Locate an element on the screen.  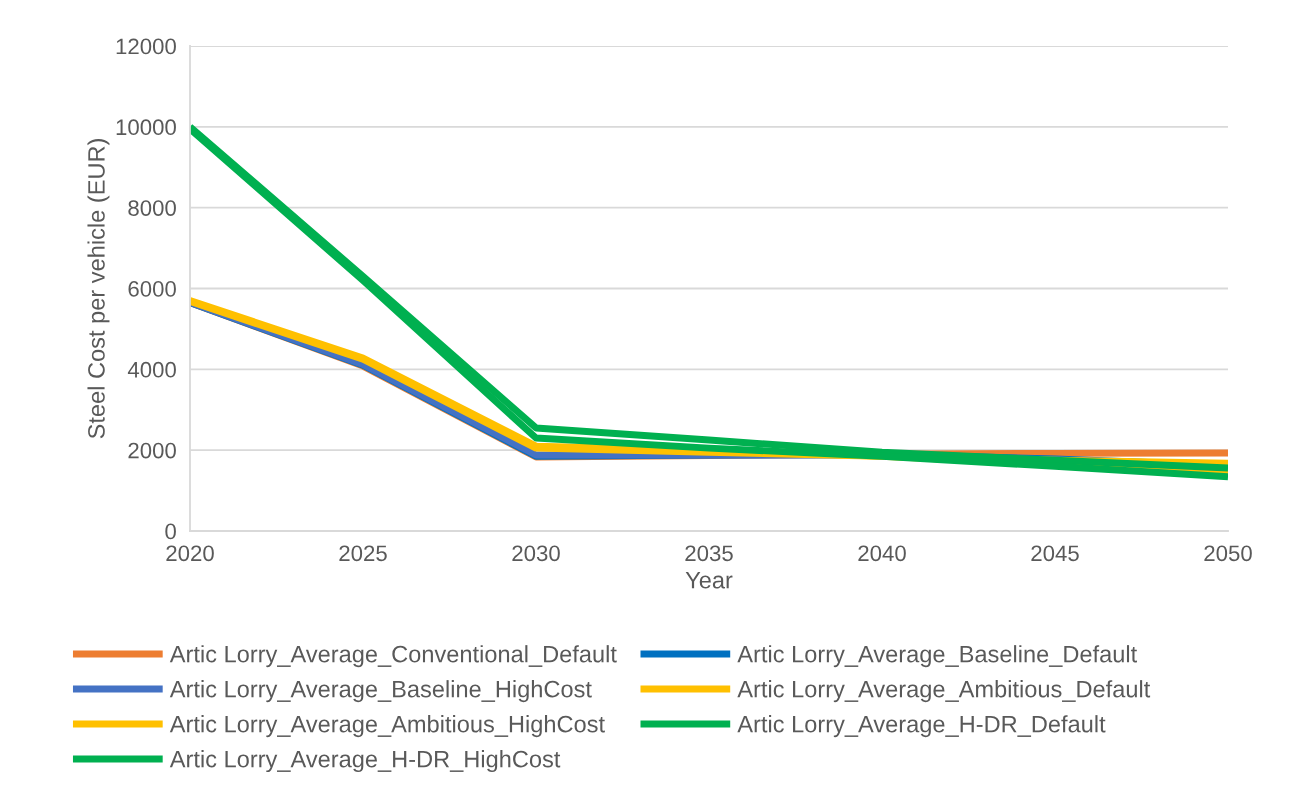
y-axis-title: Steel Cost per vehicle (EUR) is located at coordinates (98, 289).